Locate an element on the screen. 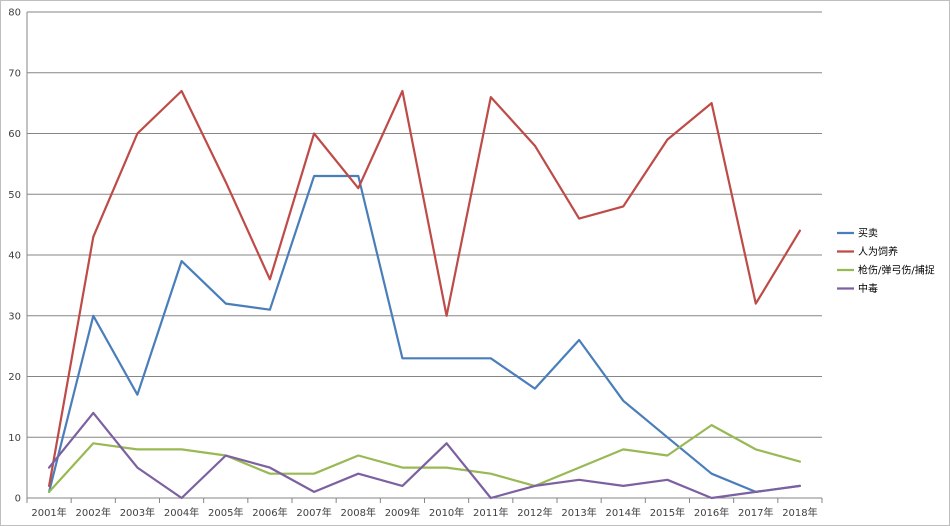 This screenshot has width=950, height=526. x-tick-label: 2005年 is located at coordinates (225, 512).